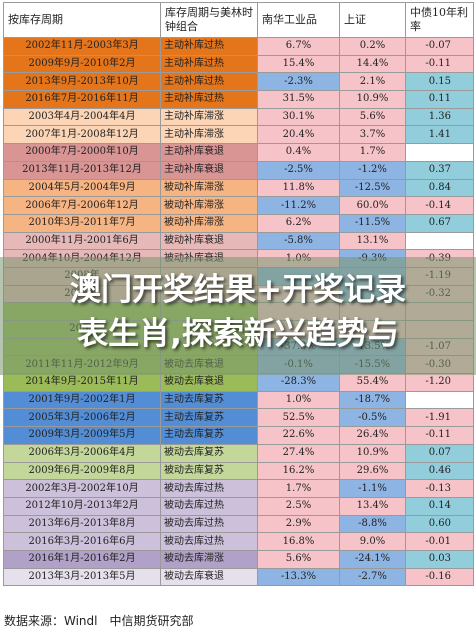  I want to click on period-cell: 2001年9月-2002年1月, so click(82, 400).